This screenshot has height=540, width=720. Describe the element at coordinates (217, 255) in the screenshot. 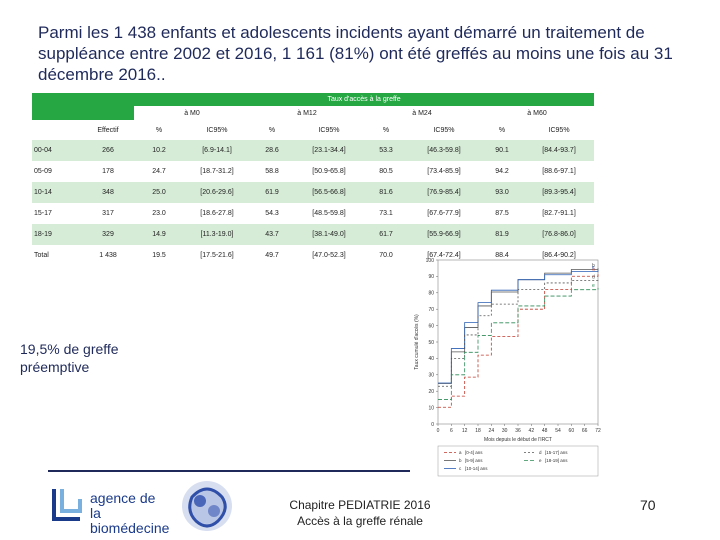

I see `table-cell: [17.5-21.6]` at that location.